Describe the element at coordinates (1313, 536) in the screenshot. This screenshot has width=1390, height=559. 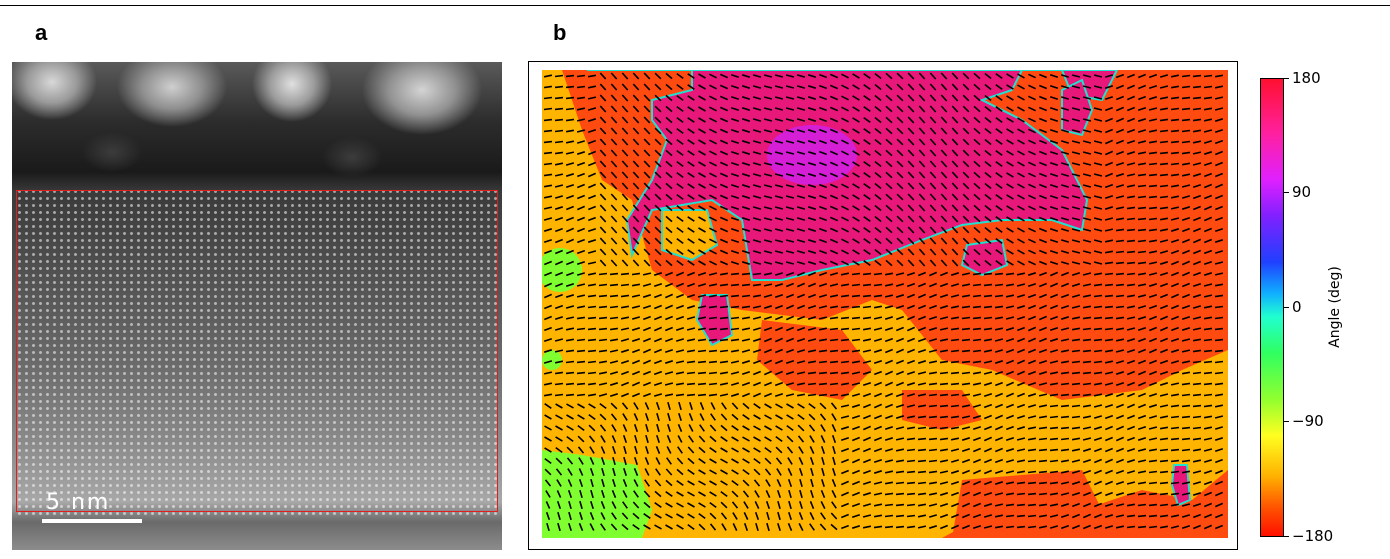
I see `colorbar-tick-label: −180` at that location.